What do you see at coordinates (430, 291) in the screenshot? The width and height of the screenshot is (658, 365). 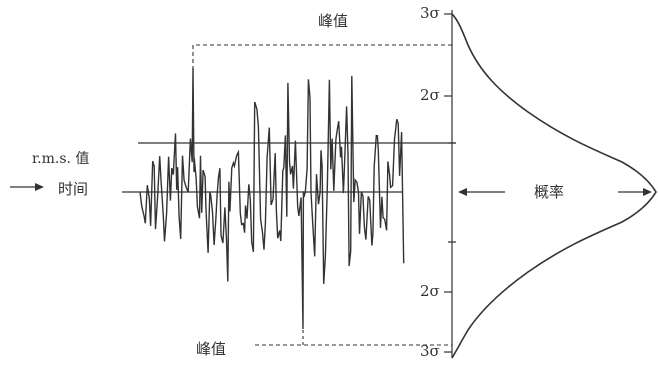 I see `sigma-label-2-bottom: 2σ` at bounding box center [430, 291].